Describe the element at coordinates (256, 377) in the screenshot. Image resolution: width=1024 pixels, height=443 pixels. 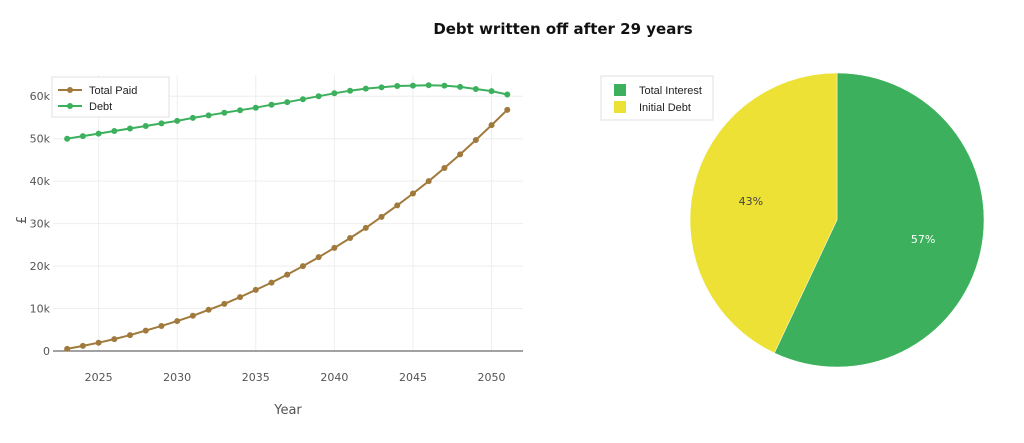
I see `x-tick-label: 2035` at that location.